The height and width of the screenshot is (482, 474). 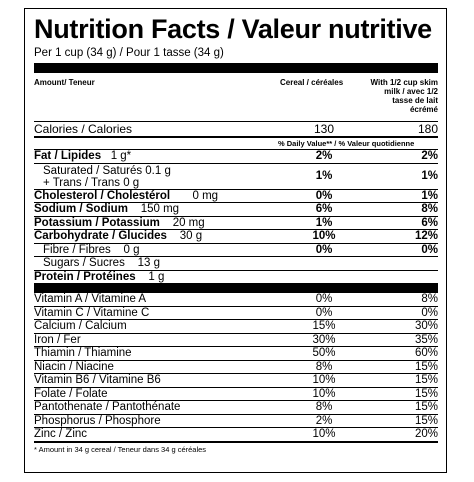 What do you see at coordinates (236, 299) in the screenshot?
I see `vitamin-row: Vitamin A / Vitamine A 0% 8%` at bounding box center [236, 299].